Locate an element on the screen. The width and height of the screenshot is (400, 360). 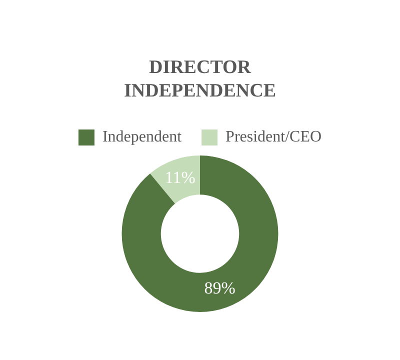
data-label: 89% is located at coordinates (220, 288).